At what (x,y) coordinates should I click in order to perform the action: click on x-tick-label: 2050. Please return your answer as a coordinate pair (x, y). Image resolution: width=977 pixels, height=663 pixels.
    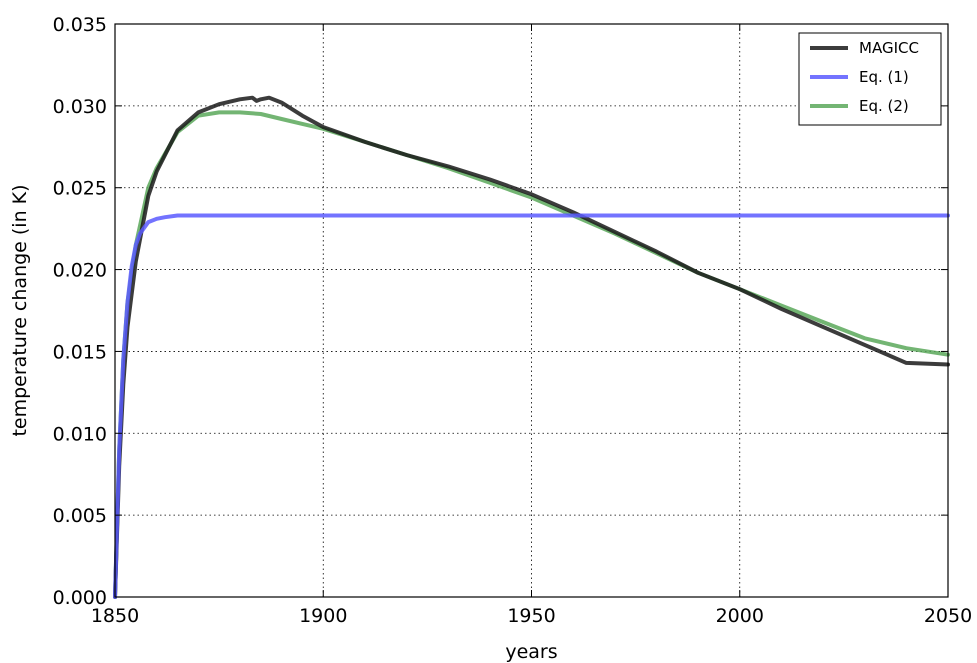
    Looking at the image, I should click on (948, 616).